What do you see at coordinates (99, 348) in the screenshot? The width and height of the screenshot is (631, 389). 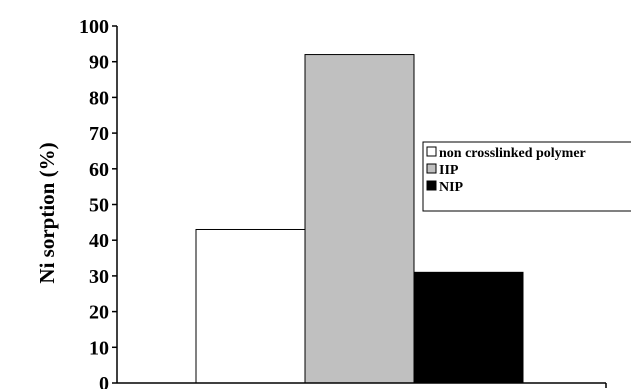 I see `y-tick-label: 10` at bounding box center [99, 348].